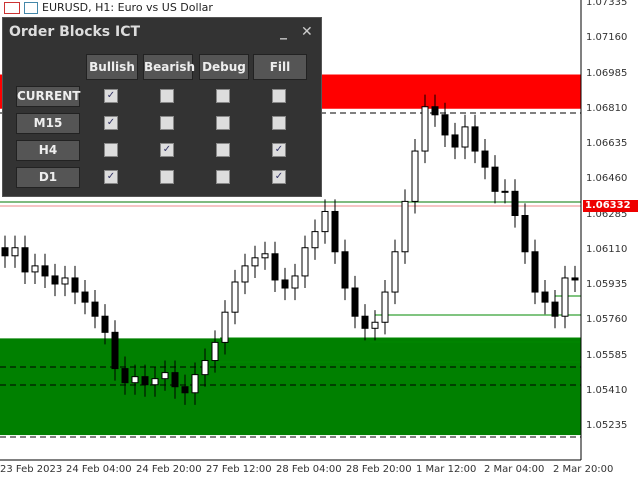 Image resolution: width=640 pixels, height=480 pixels. What do you see at coordinates (279, 123) in the screenshot?
I see `checkbox-m15-fill` at bounding box center [279, 123].